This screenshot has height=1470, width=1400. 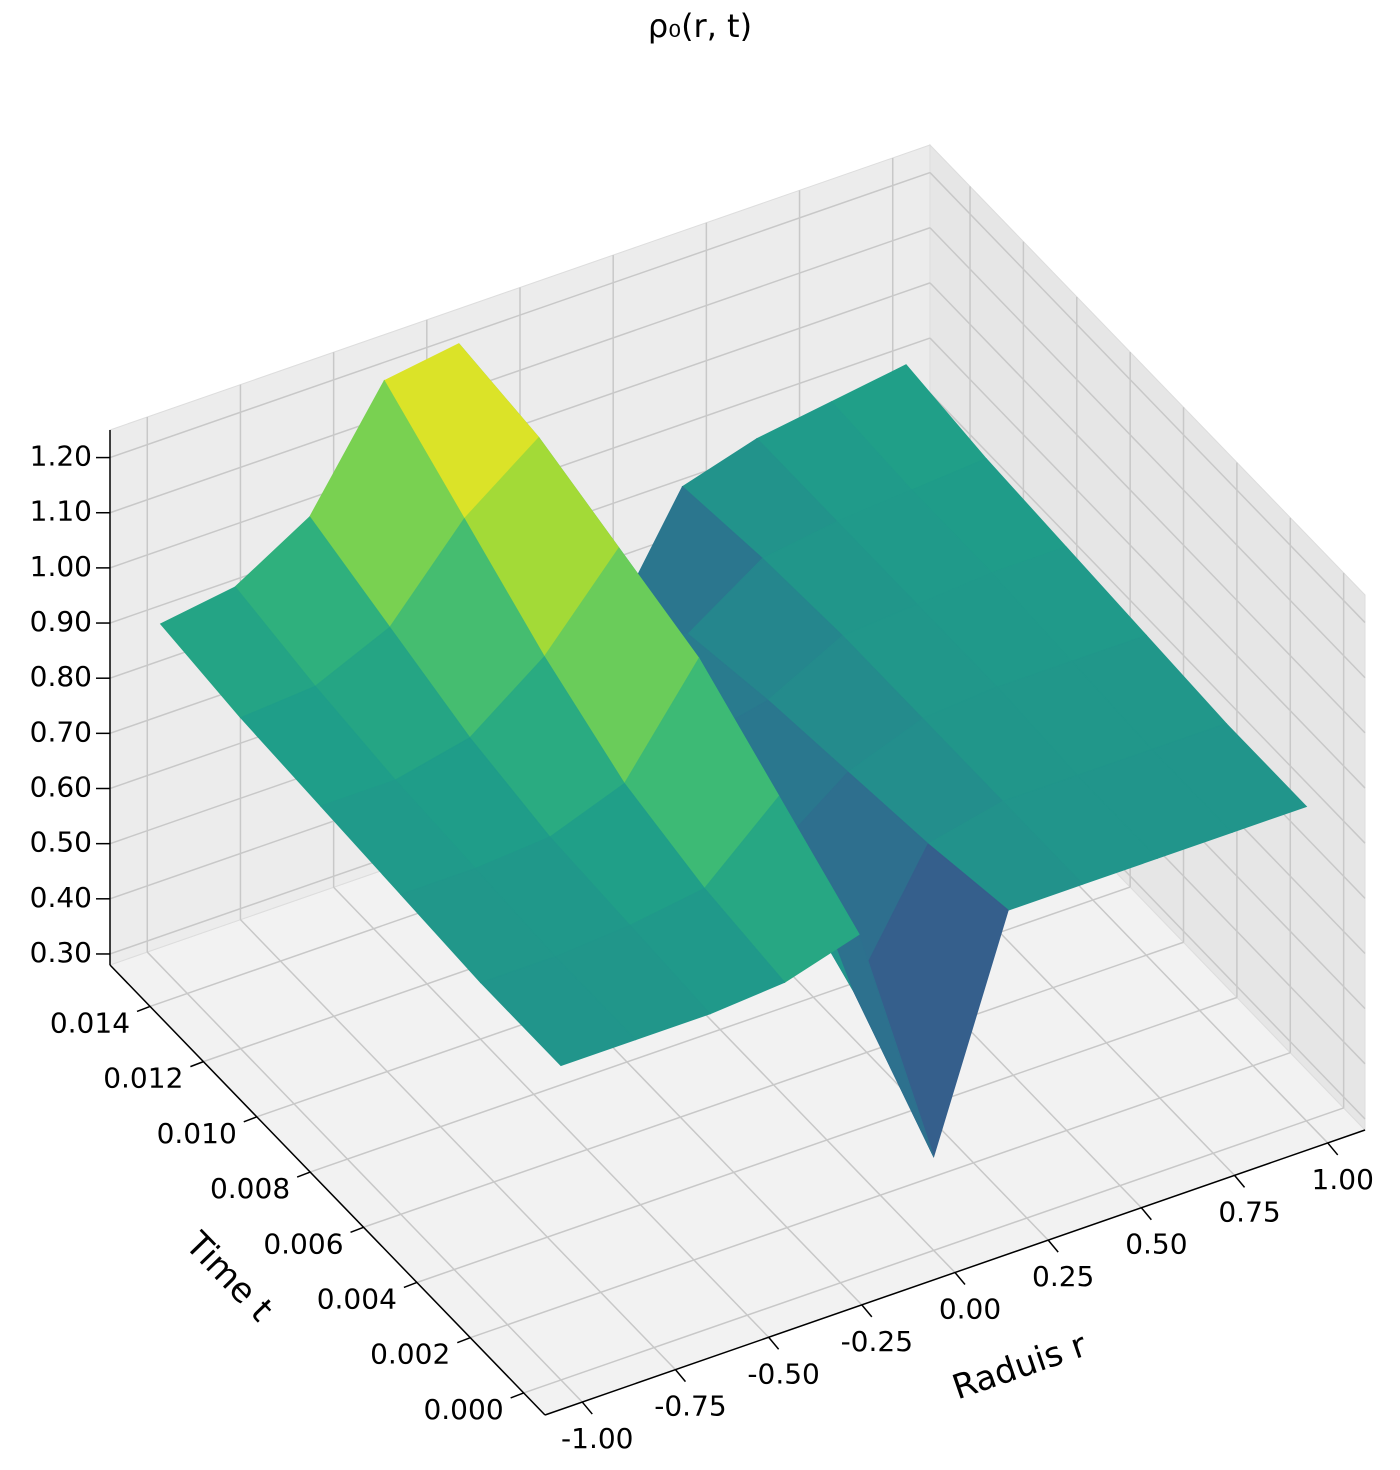 I want to click on x-tick-label: 0.50, so click(x=1156, y=1244).